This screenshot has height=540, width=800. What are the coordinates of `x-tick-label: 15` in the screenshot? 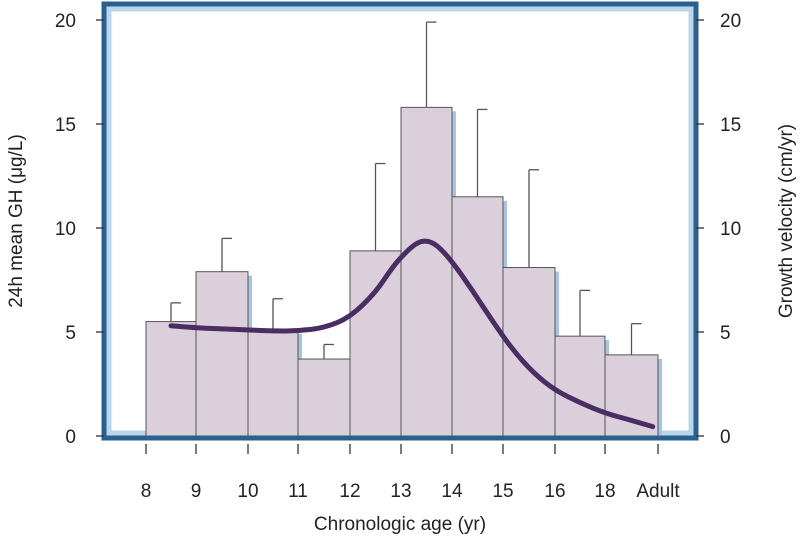 It's located at (502, 491).